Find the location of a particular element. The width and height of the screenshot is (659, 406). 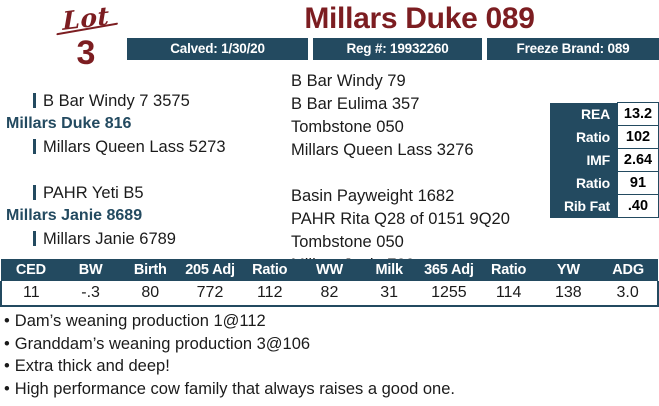

table-row: REA 13.2 is located at coordinates (604, 114).